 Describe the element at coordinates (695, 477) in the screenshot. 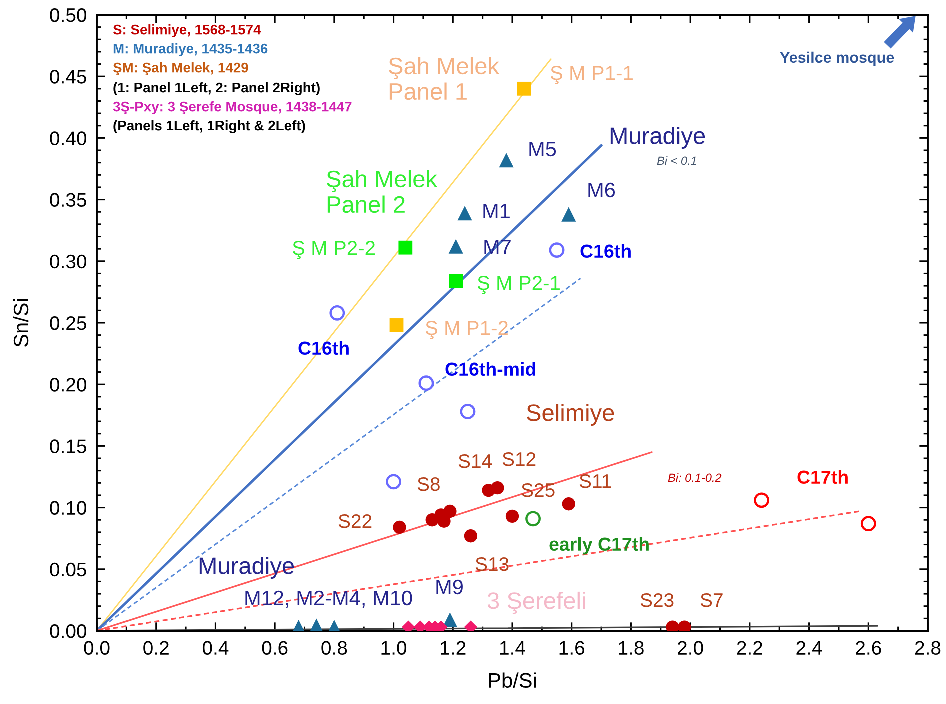

I see `annotation: Bi: 0.1-0.2` at that location.